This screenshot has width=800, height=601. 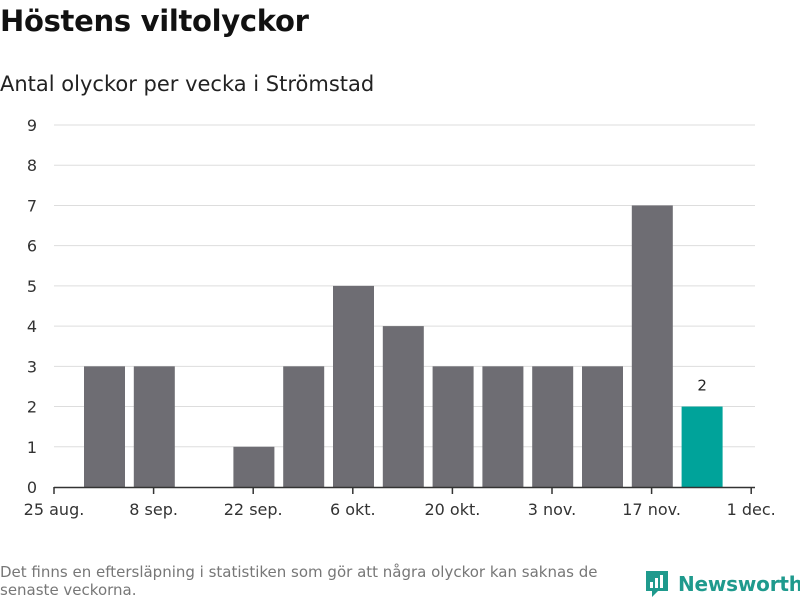 I want to click on x-tick-label: 17 nov., so click(x=651, y=509).